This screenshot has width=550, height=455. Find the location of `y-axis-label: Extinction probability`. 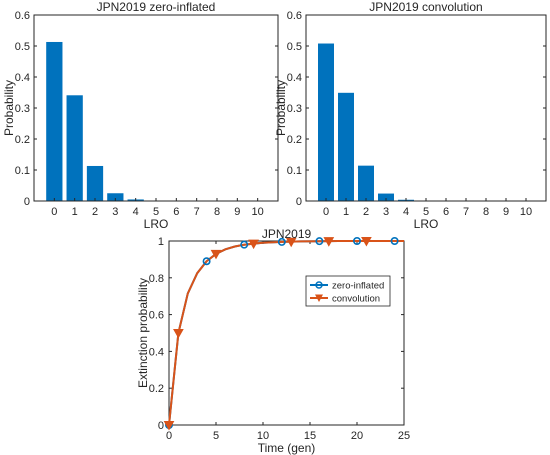

y-axis-label: Extinction probability is located at coordinates (143, 333).